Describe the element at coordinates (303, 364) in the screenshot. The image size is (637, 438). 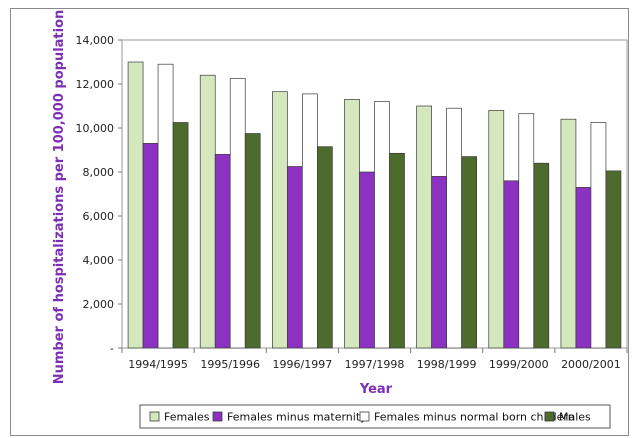
I see `x-tick-label: 1996/1997` at that location.